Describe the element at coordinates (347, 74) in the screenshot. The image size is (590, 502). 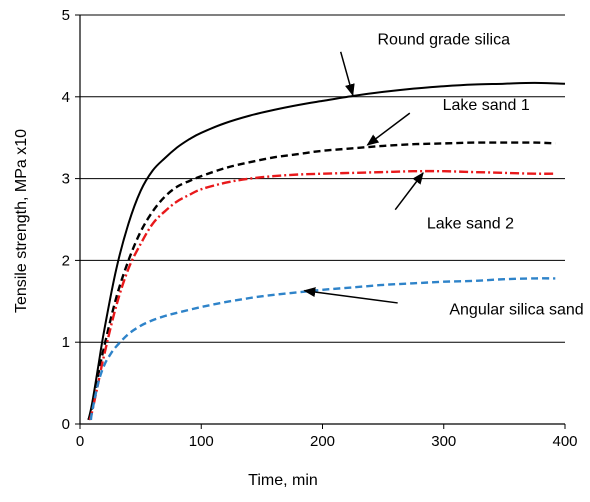
I see `annotation-arrow-round-grade-silica` at that location.